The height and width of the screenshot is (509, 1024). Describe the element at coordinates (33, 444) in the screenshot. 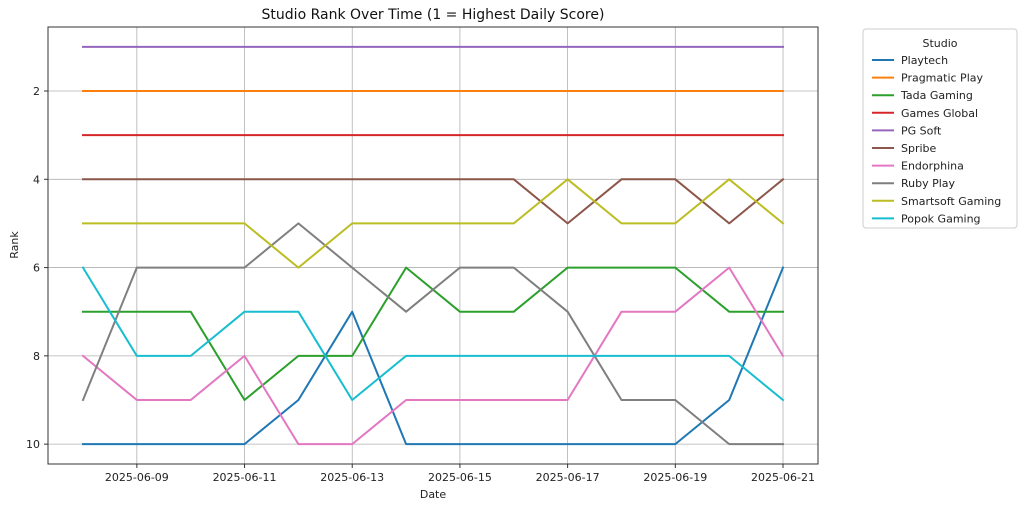

I see `y-tick-label: 10` at that location.